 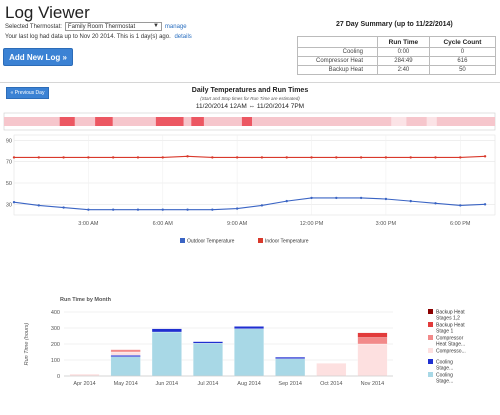 I want to click on table-row: Cooling 0:00 0, so click(x=397, y=52).